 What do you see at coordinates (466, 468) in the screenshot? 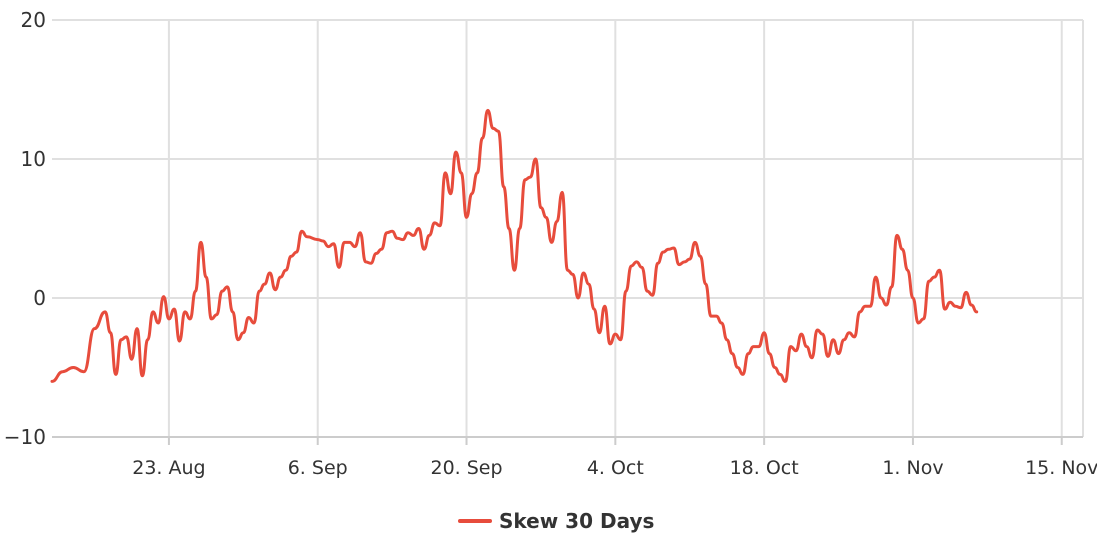
I see `x-tick-label: 20. Sep` at bounding box center [466, 468].